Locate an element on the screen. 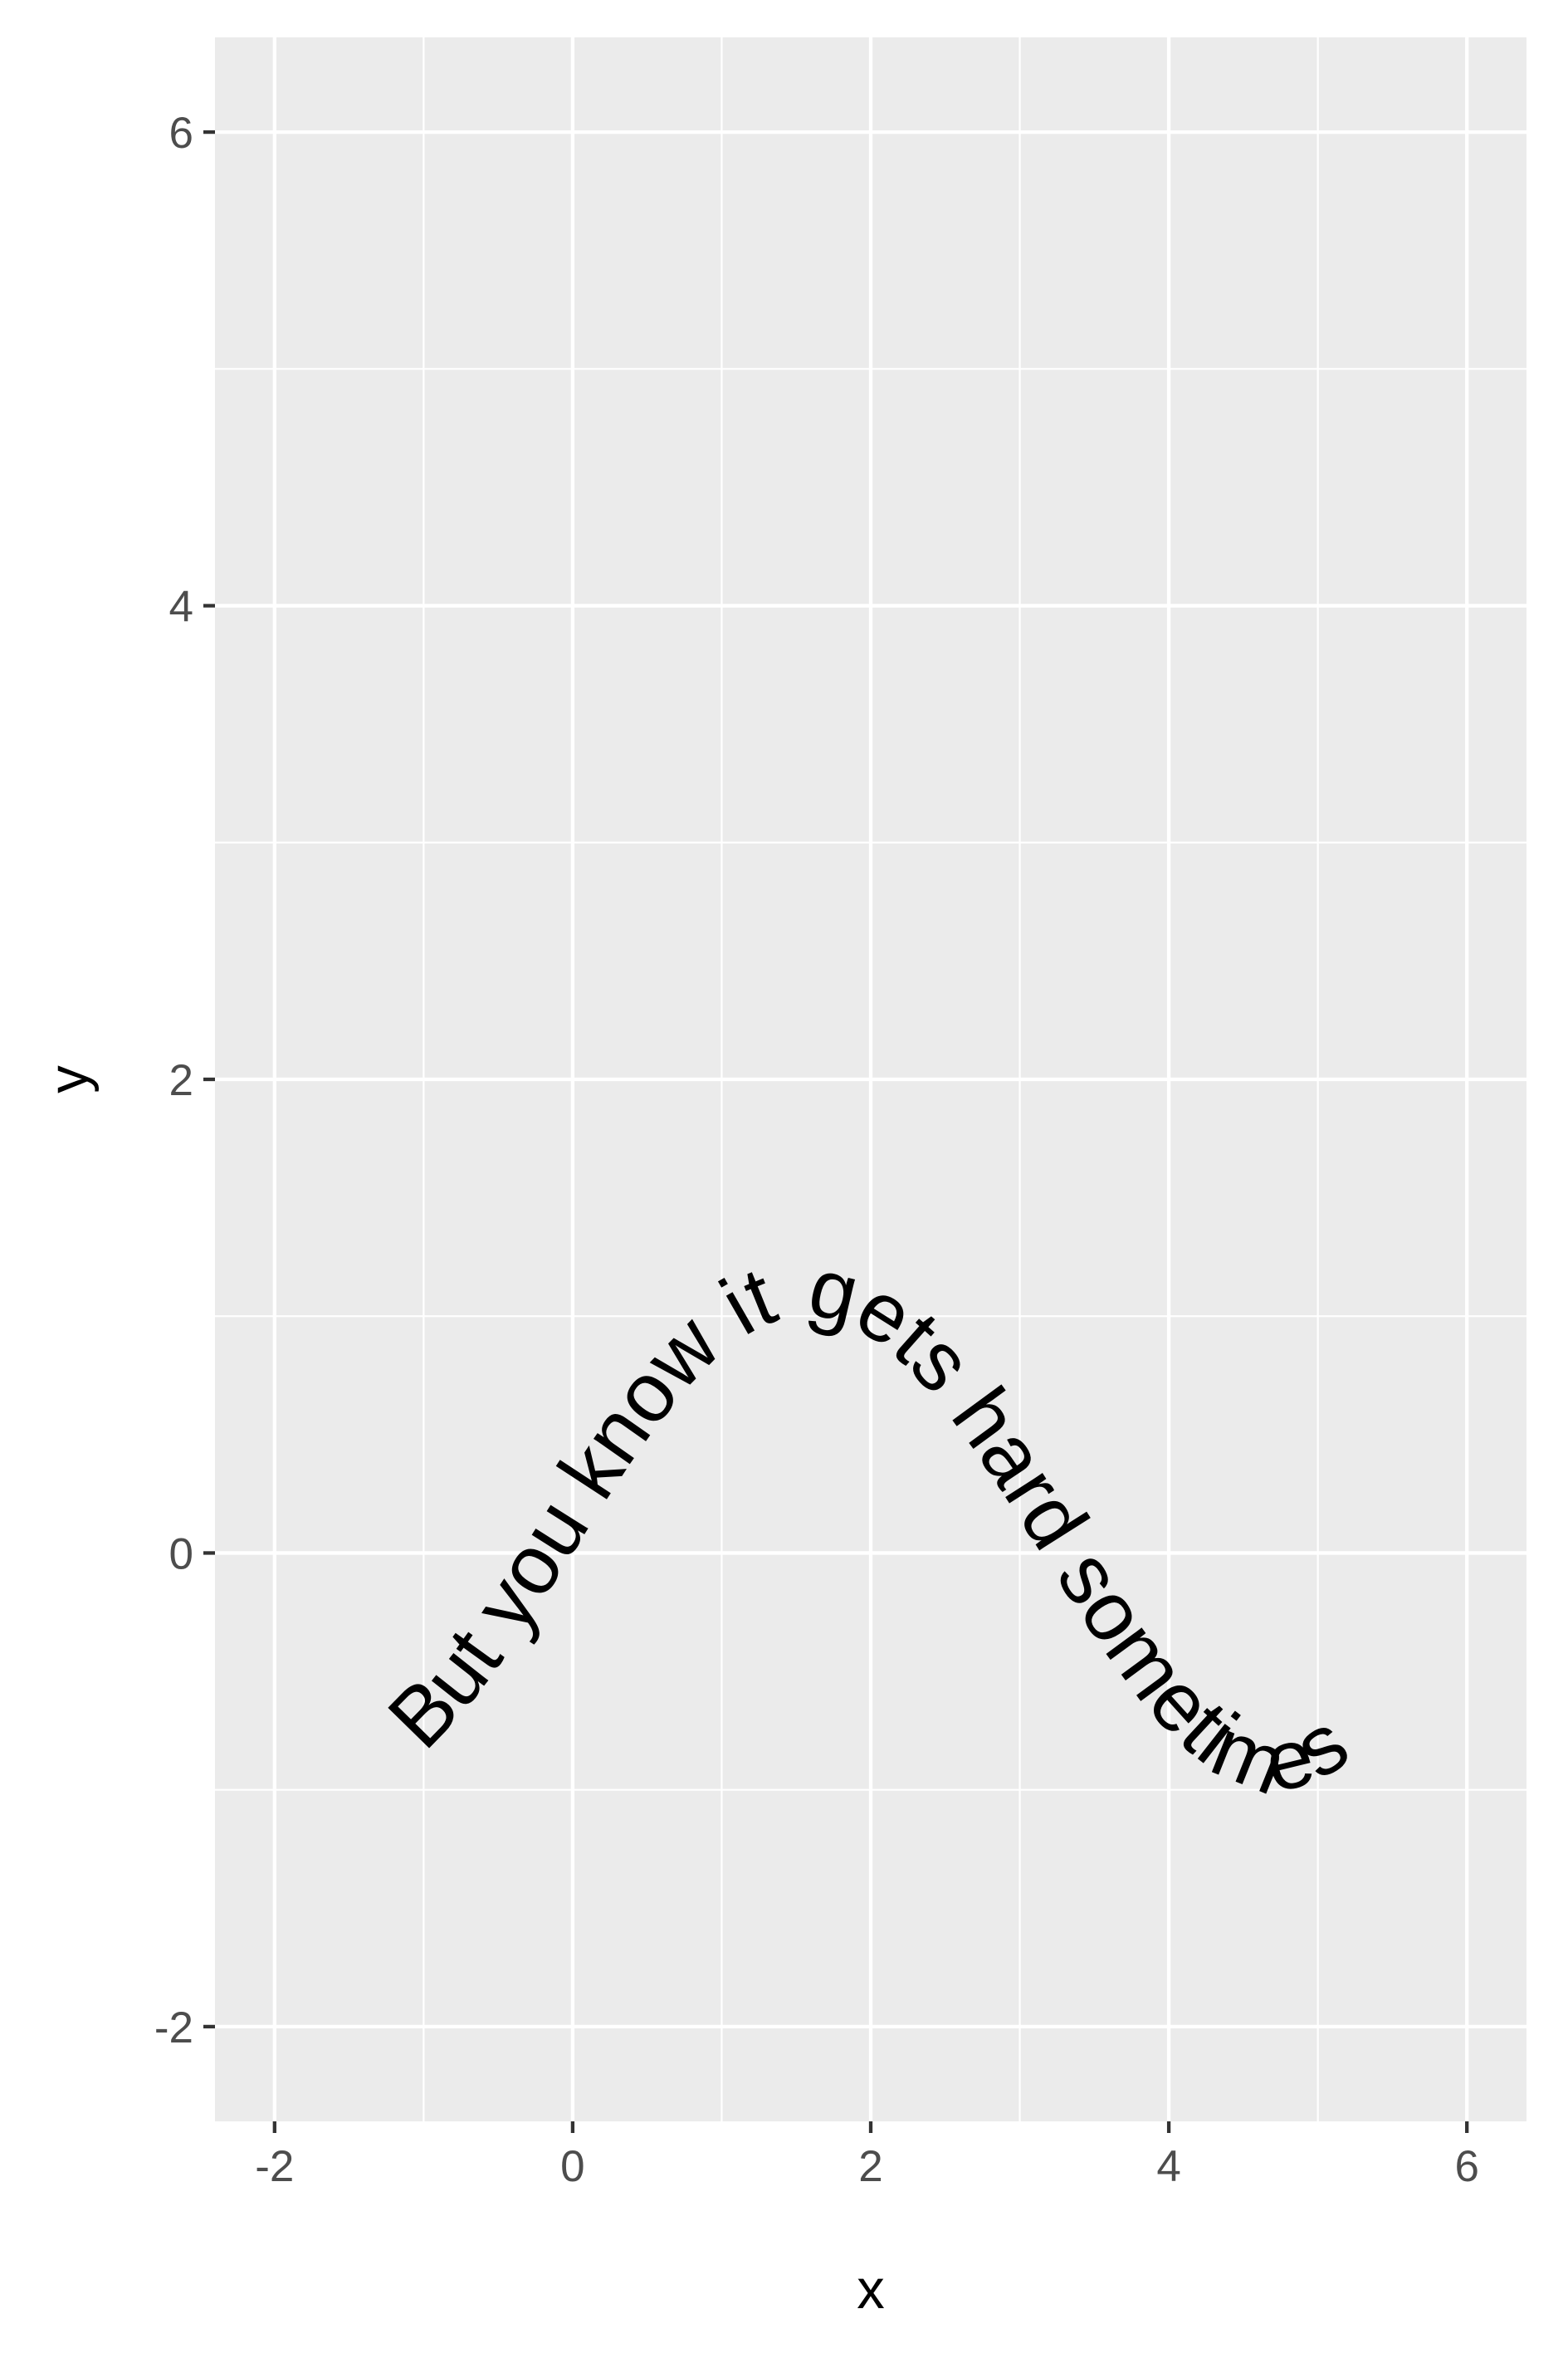 Image resolution: width=1568 pixels, height=2353 pixels. x-tick-label: 6 is located at coordinates (1466, 2166).